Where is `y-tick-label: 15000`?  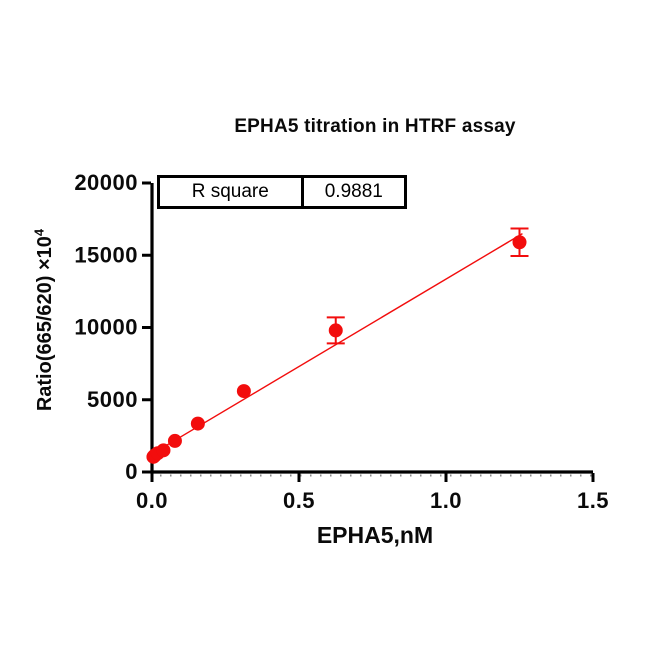
y-tick-label: 15000 is located at coordinates (106, 254).